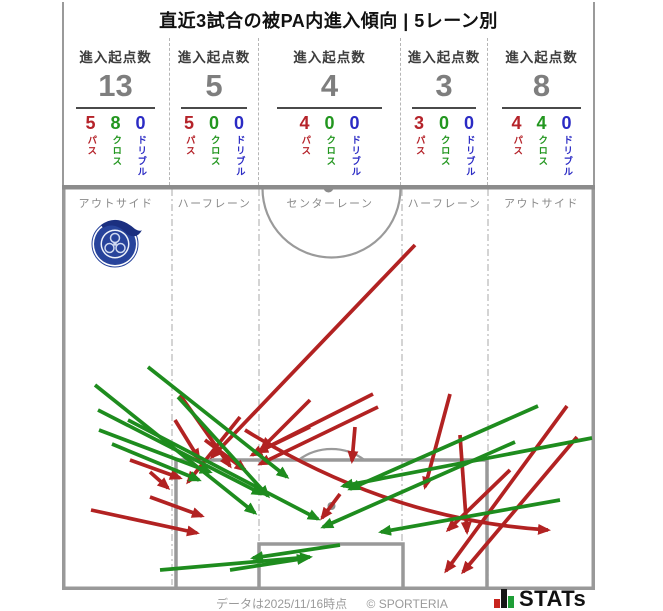 Image resolution: width=663 pixels, height=611 pixels. Describe the element at coordinates (215, 204) in the screenshot. I see `lane-label: ハーフレーン` at that location.